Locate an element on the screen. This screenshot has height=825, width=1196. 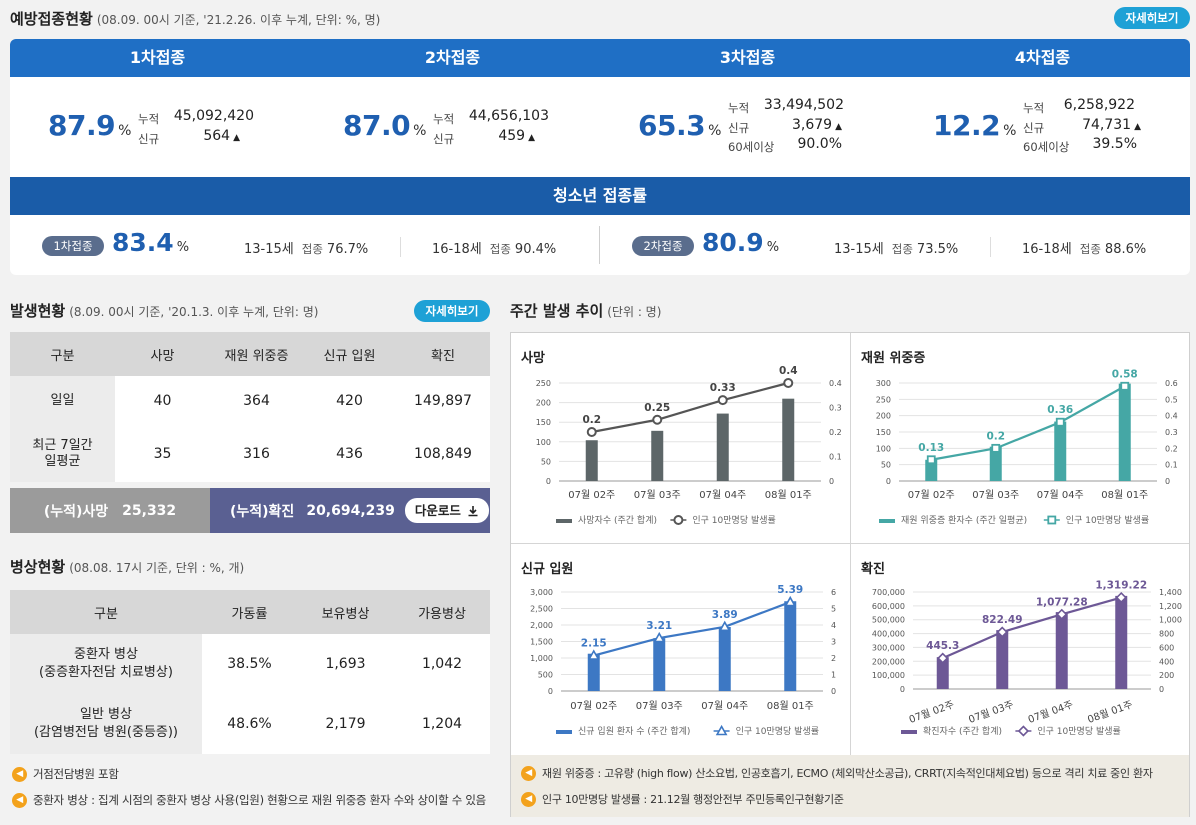
cumulative-death-value: 25,332 is located at coordinates (149, 510).